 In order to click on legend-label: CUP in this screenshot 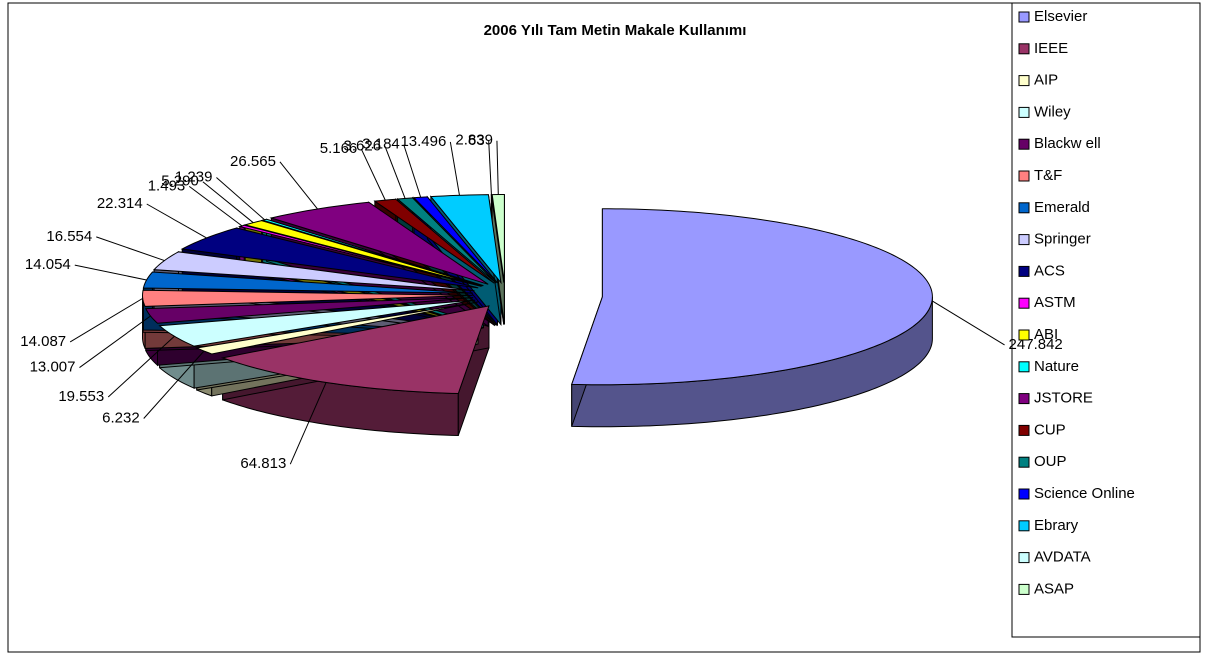, I will do `click(1050, 429)`.